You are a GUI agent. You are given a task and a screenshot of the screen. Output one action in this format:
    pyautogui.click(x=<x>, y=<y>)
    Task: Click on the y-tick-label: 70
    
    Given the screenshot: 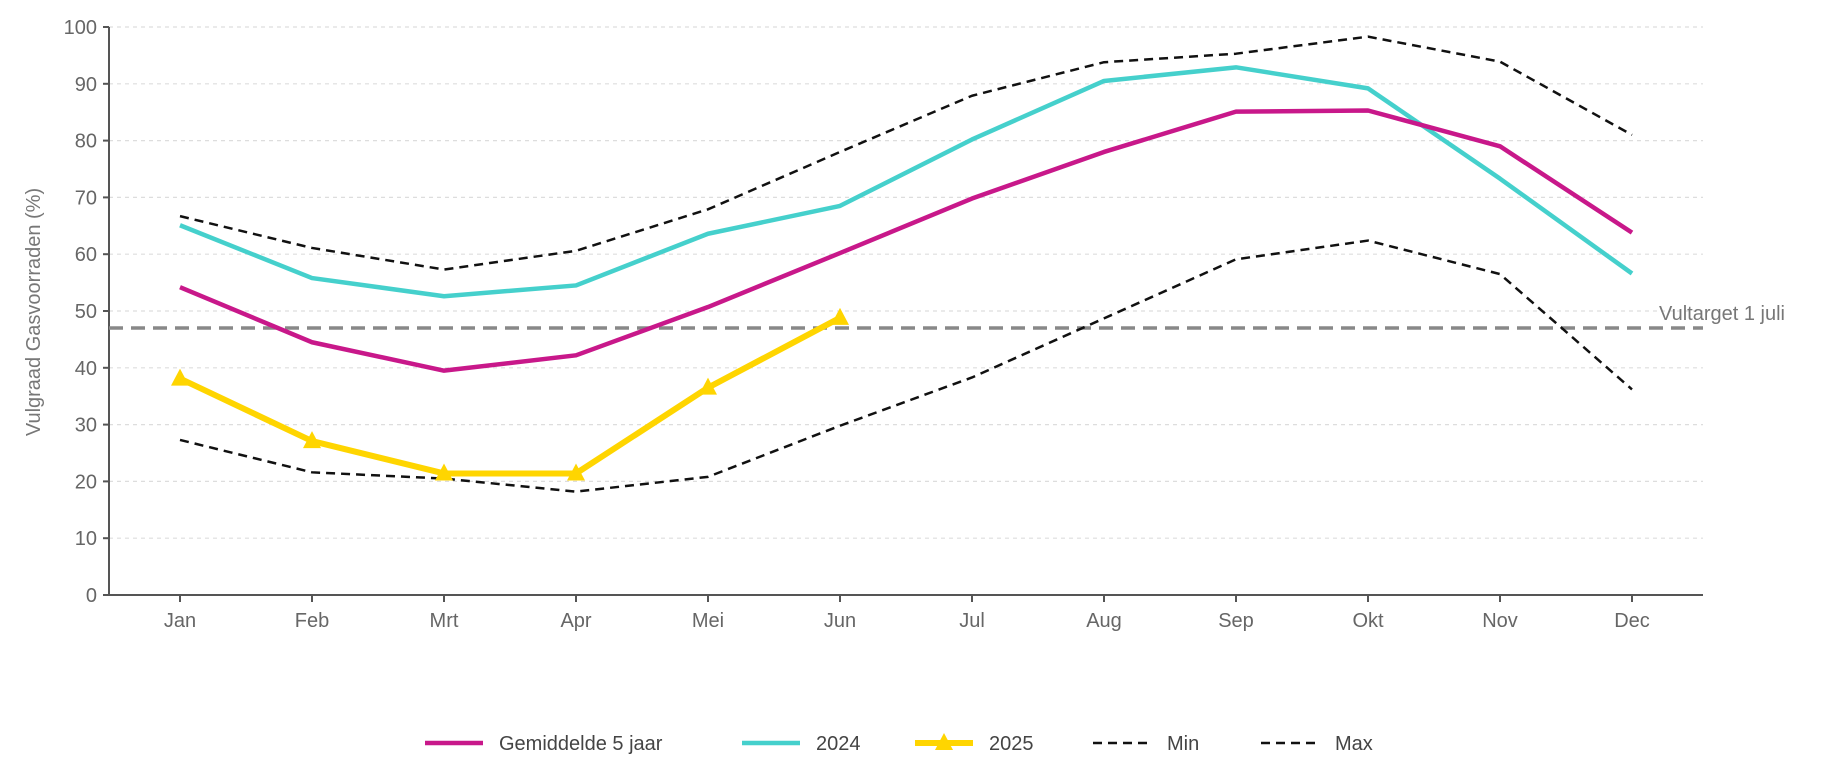 What is the action you would take?
    pyautogui.click(x=86, y=198)
    